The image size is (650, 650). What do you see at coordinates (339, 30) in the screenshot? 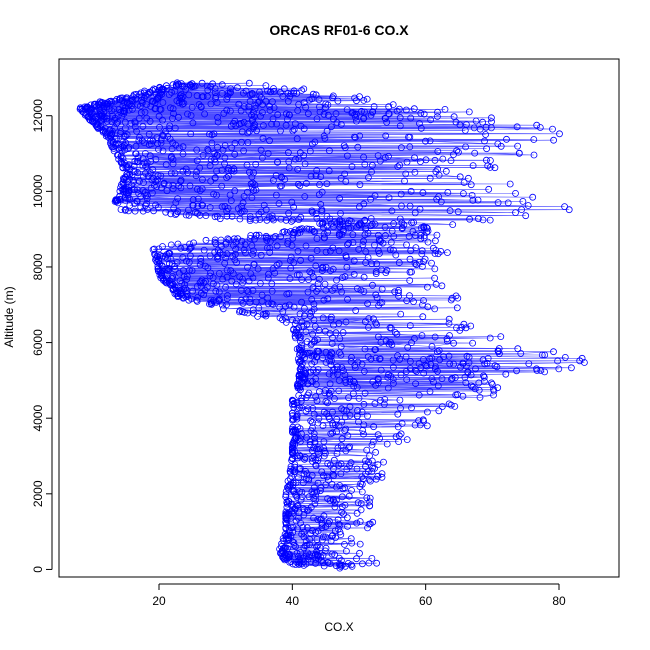
I see `chart-title: ORCAS RF01-6 CO.X` at bounding box center [339, 30].